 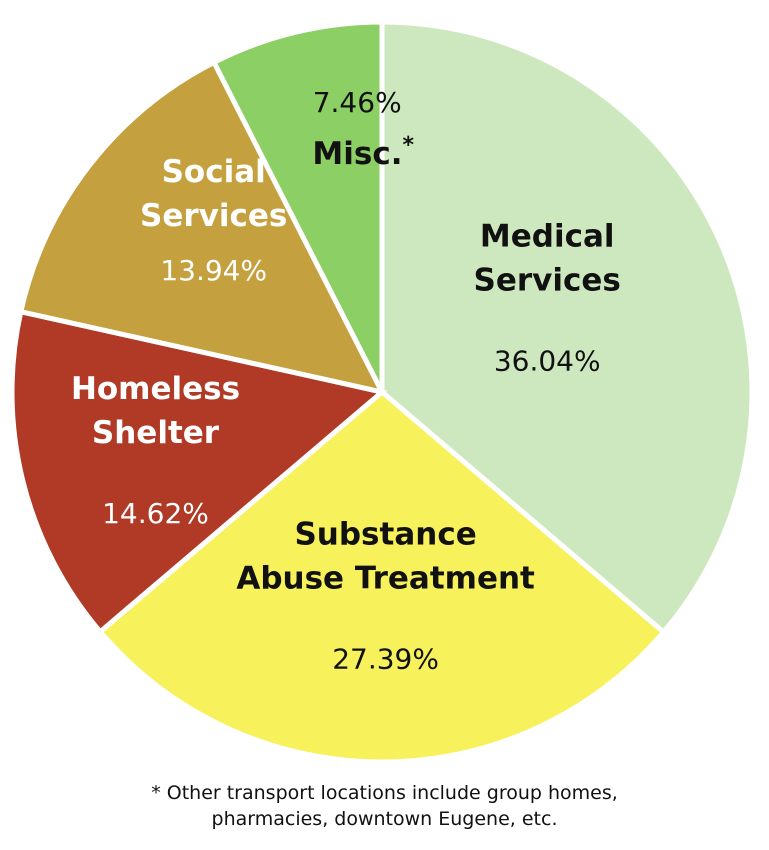 What do you see at coordinates (155, 389) in the screenshot?
I see `category-label-homeless-shelter-line-1: Homeless` at bounding box center [155, 389].